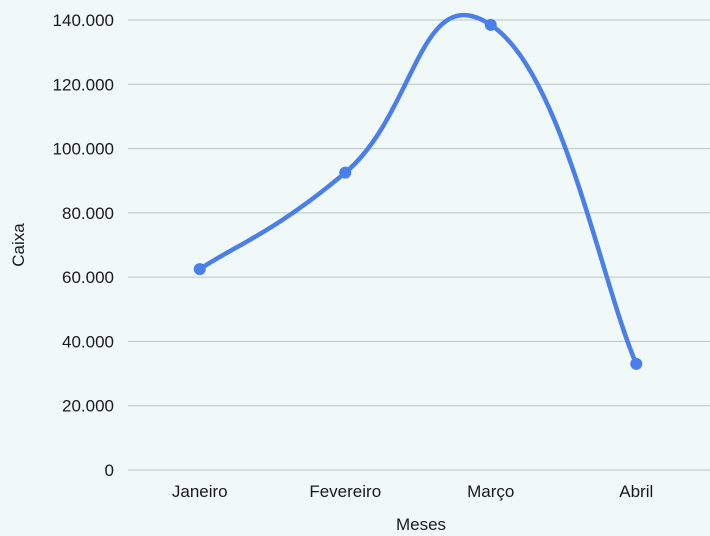 This screenshot has height=536, width=710. What do you see at coordinates (636, 491) in the screenshot?
I see `x-tick-label: Abril` at bounding box center [636, 491].